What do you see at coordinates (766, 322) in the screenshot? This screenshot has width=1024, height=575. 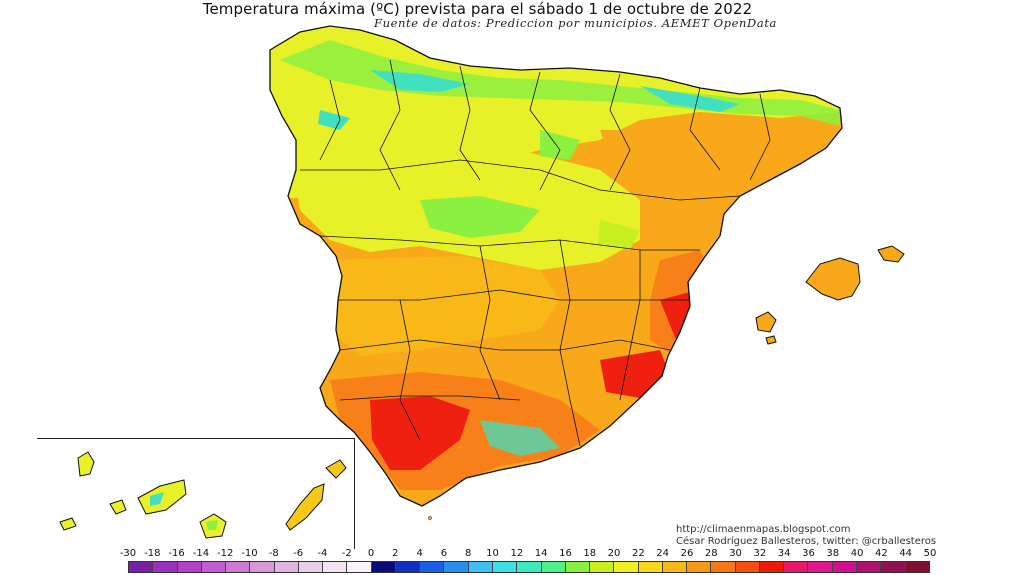 I see `ibiza-island` at bounding box center [766, 322].